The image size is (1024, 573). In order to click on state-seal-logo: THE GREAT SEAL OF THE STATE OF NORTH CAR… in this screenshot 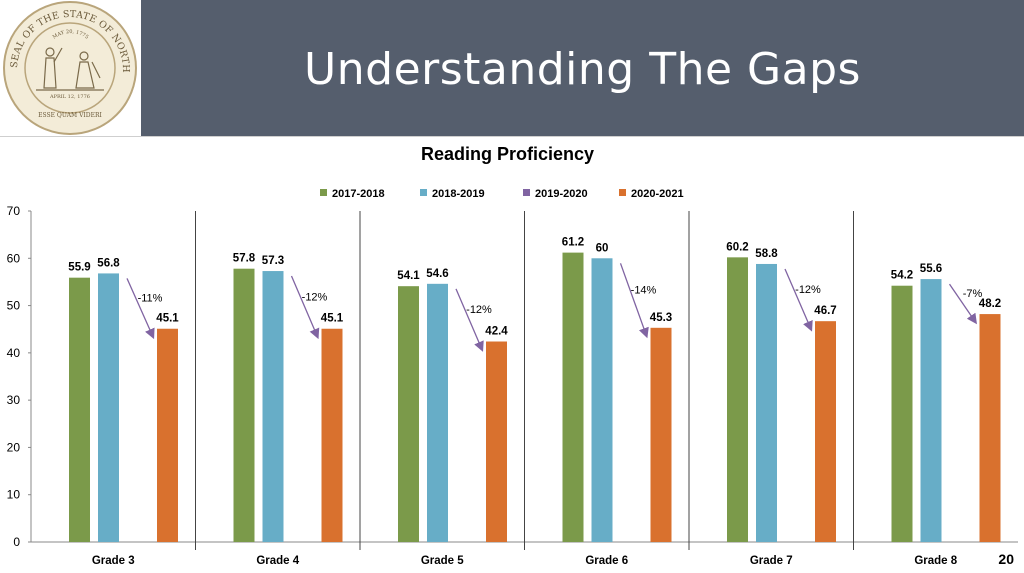, I will do `click(70, 68)`.